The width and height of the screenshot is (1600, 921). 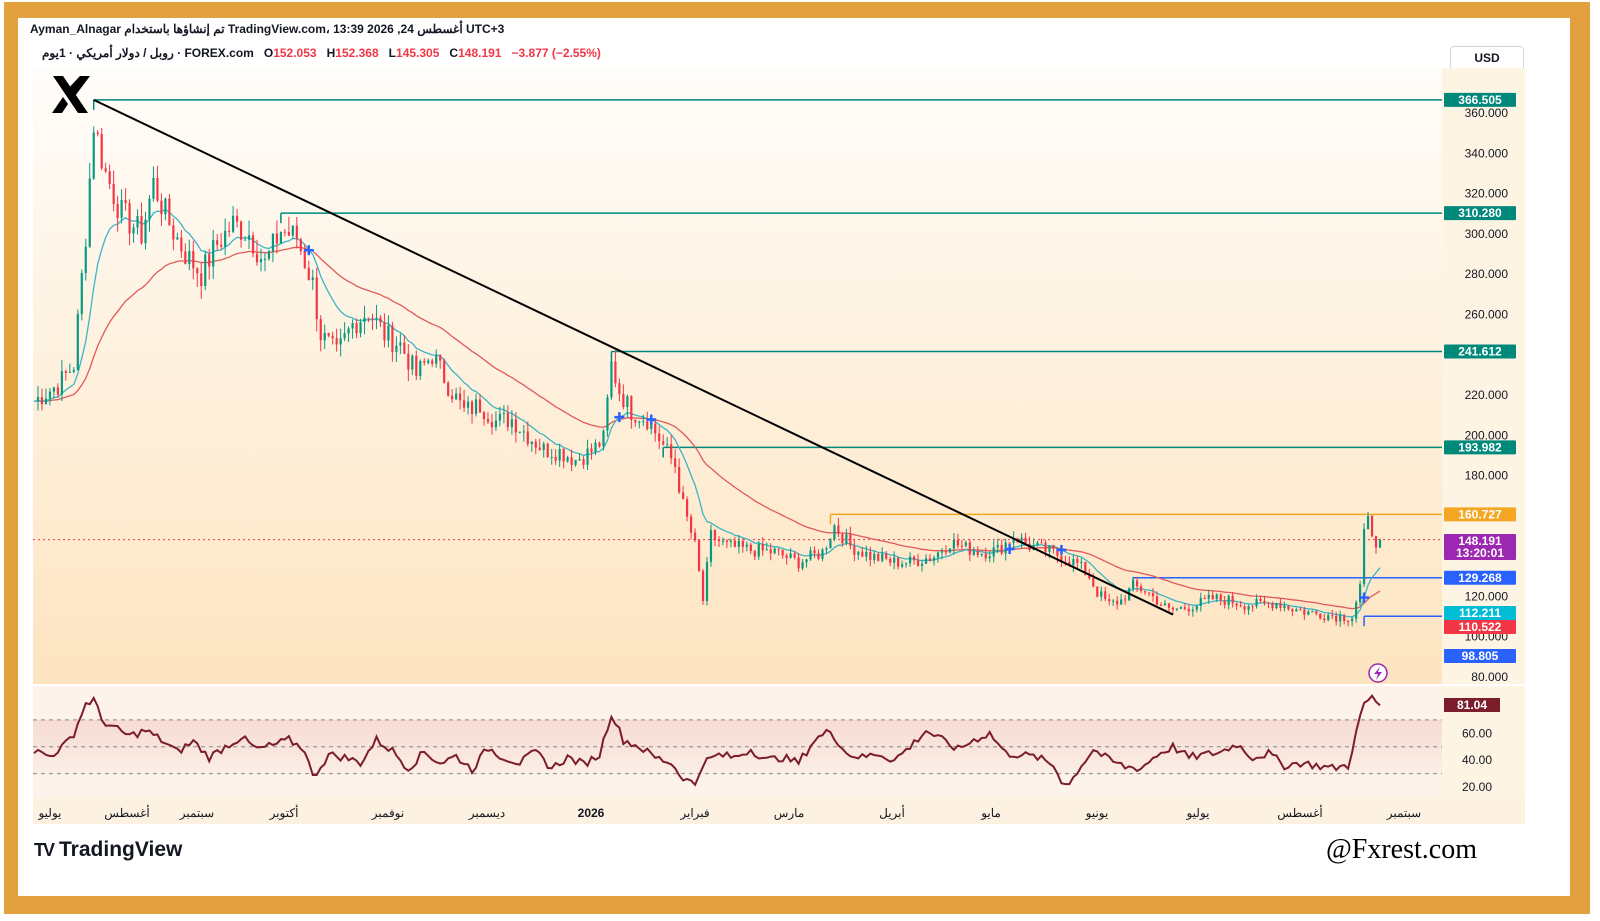 I want to click on price-tag: 110.522, so click(x=1480, y=627).